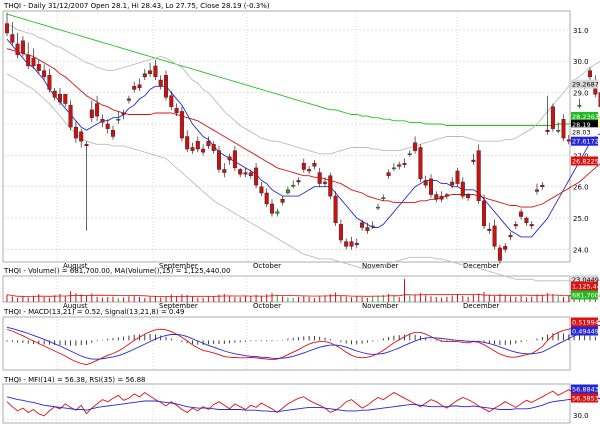  Describe the element at coordinates (581, 62) in the screenshot. I see `price-y-tick: 30.0` at that location.